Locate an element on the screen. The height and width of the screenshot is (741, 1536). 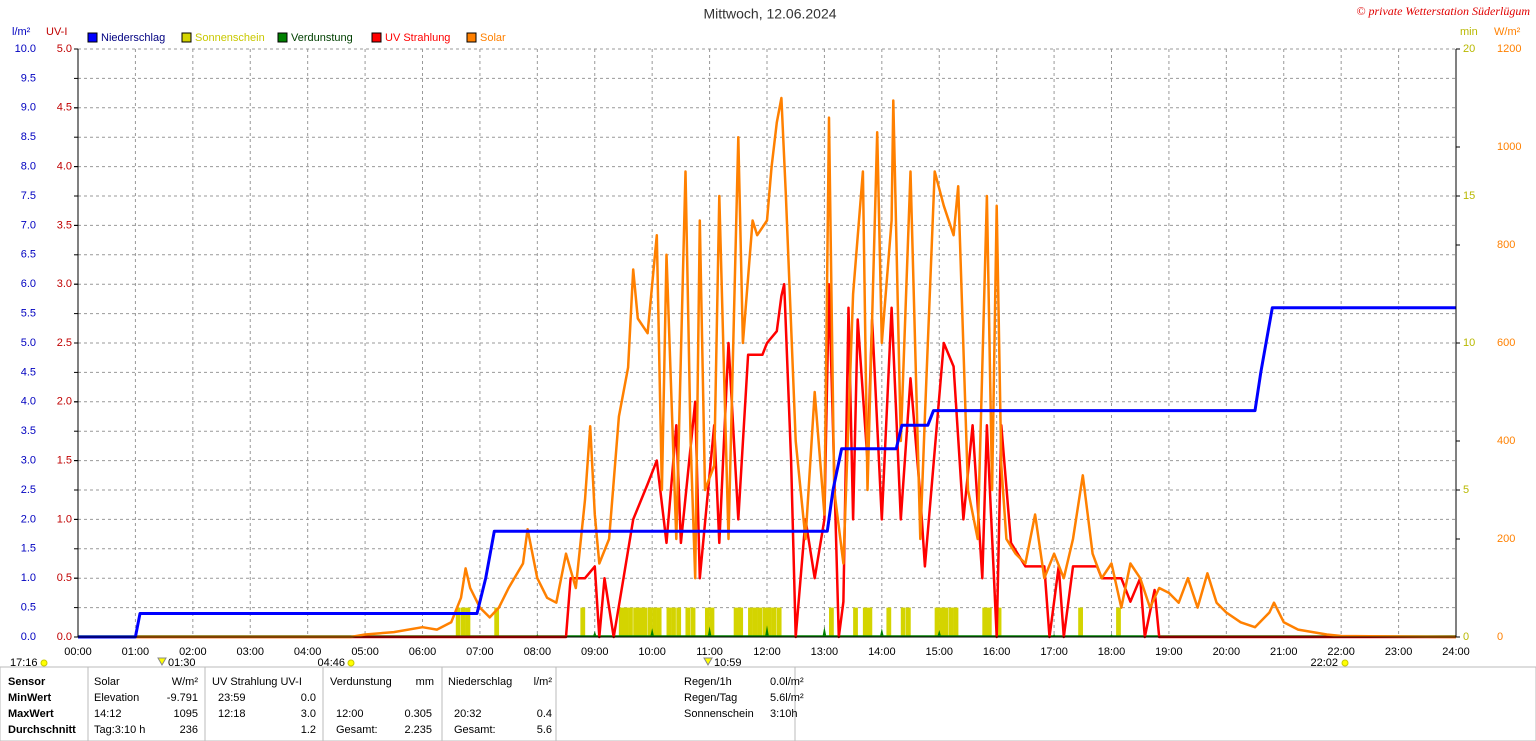
x-tick-label: 18:00 is located at coordinates (1112, 652).